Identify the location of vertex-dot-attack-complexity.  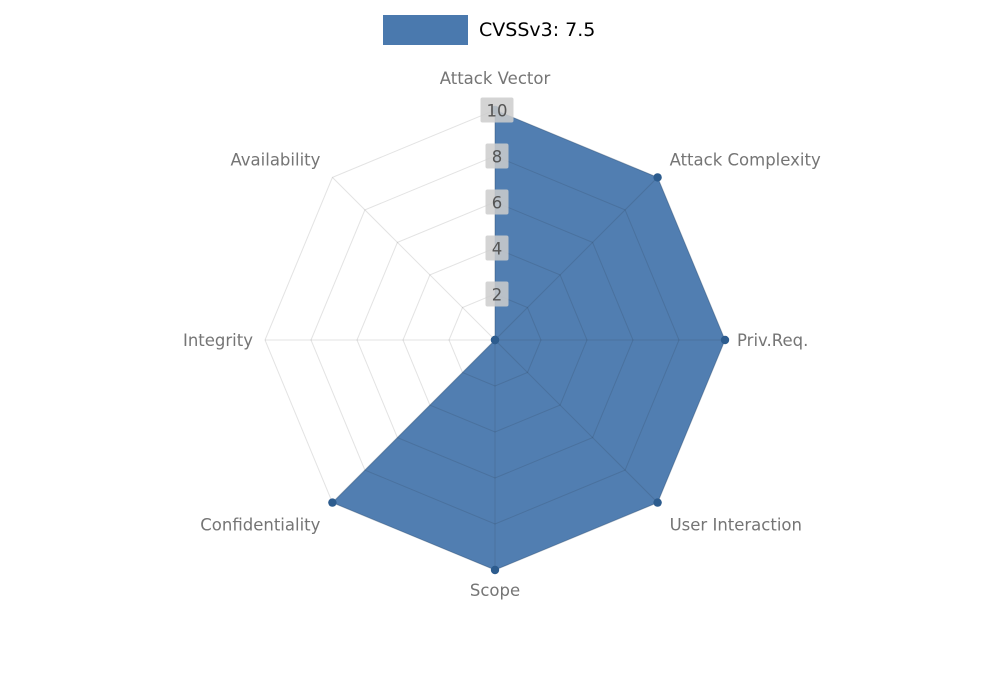
(657, 177).